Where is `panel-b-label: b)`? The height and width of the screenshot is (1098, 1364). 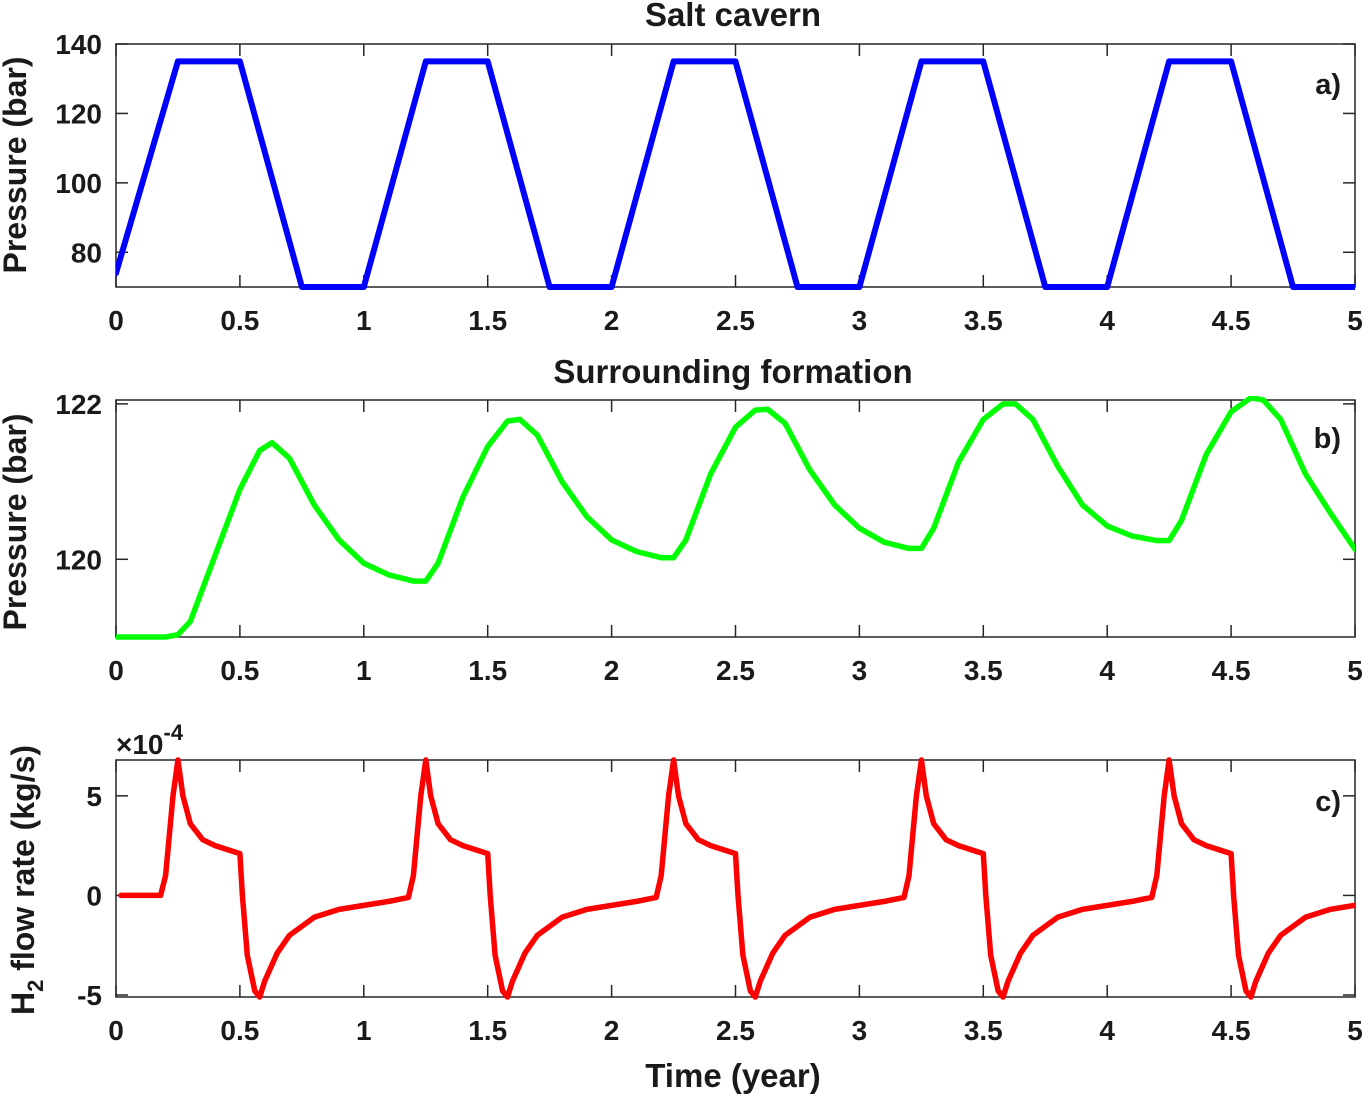
panel-b-label: b) is located at coordinates (1327, 439).